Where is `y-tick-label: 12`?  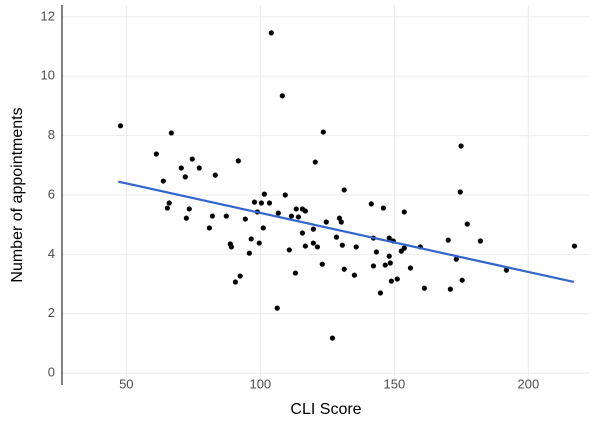
y-tick-label: 12 is located at coordinates (48, 15).